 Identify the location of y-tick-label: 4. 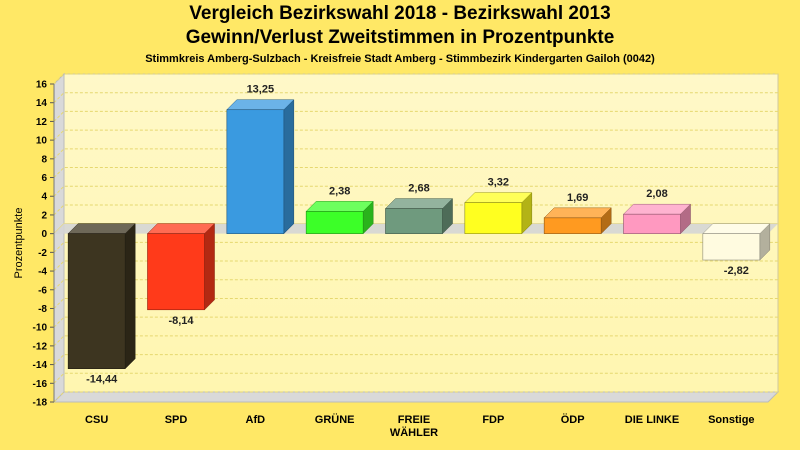
(44, 197).